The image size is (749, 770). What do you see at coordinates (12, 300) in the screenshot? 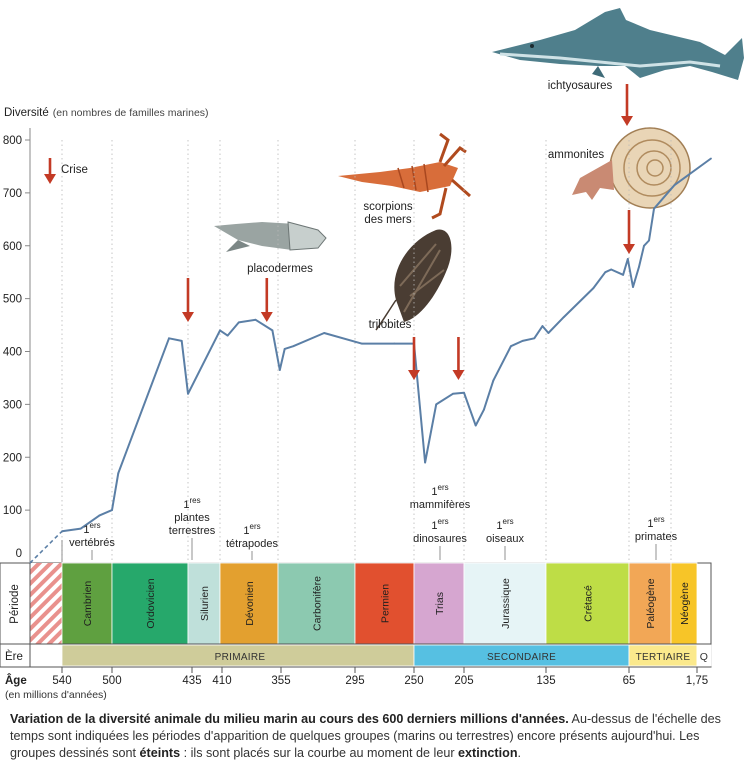
I see `y-tick-label: 500` at bounding box center [12, 300].